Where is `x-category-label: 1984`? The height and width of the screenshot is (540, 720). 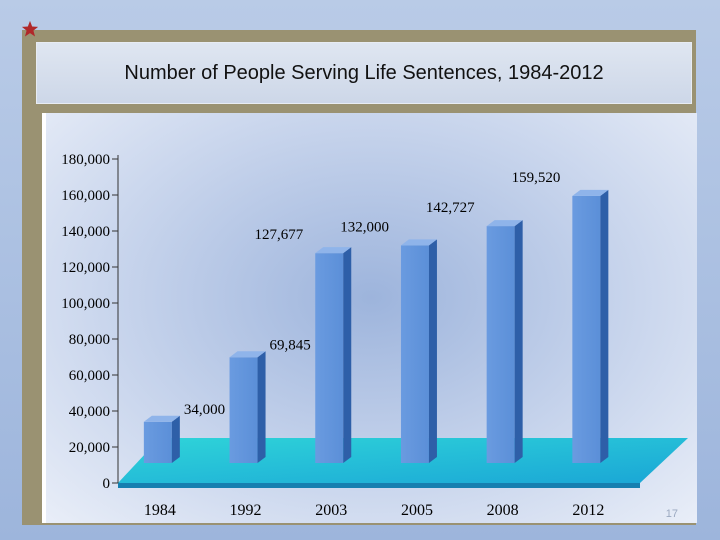
x-category-label: 1984 is located at coordinates (160, 510).